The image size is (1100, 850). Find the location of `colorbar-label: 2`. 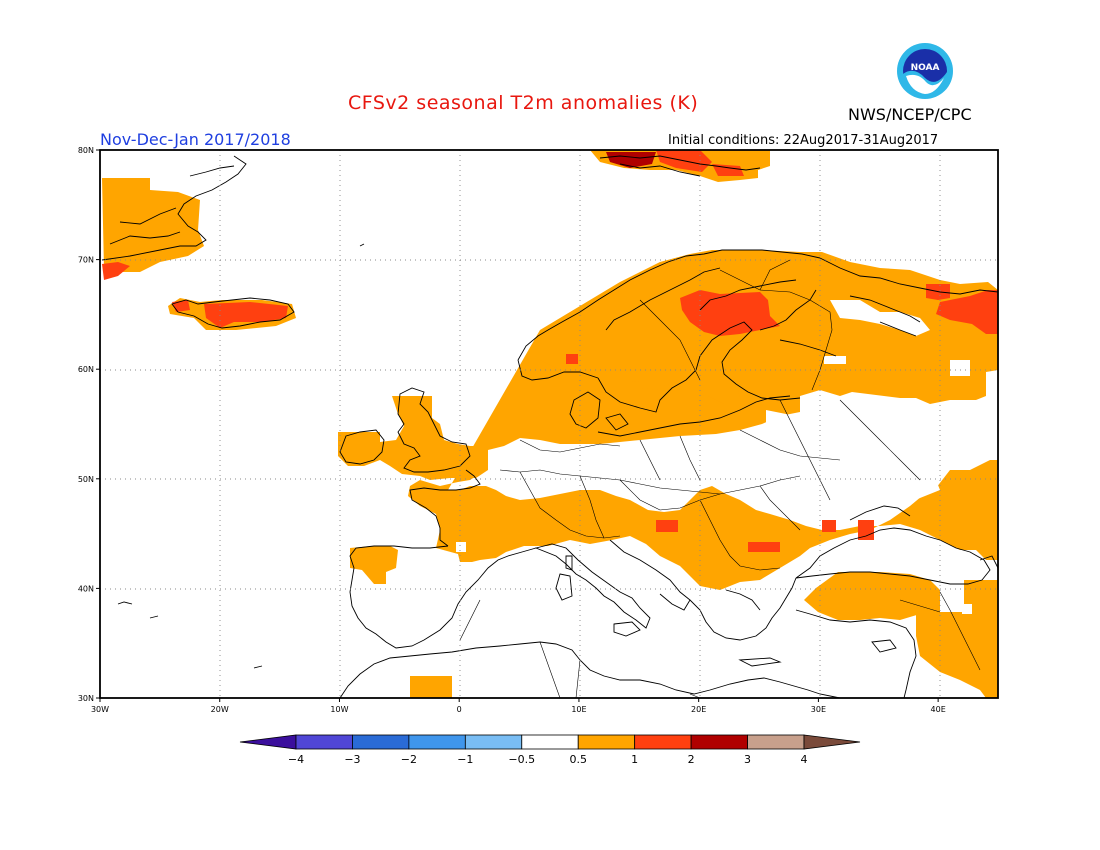

colorbar-label: 2 is located at coordinates (691, 759).